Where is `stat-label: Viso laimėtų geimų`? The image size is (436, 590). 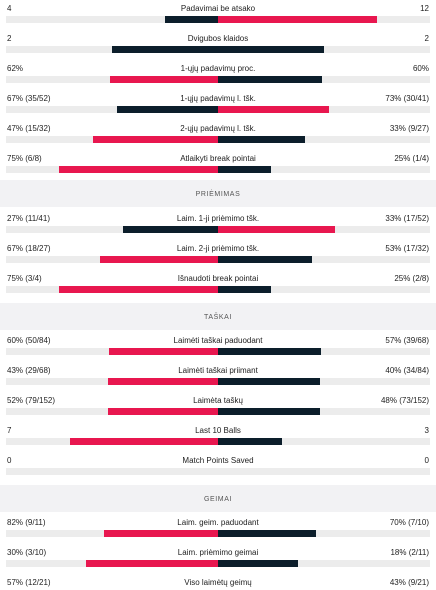 stat-label: Viso laimėtų geimų is located at coordinates (218, 582).